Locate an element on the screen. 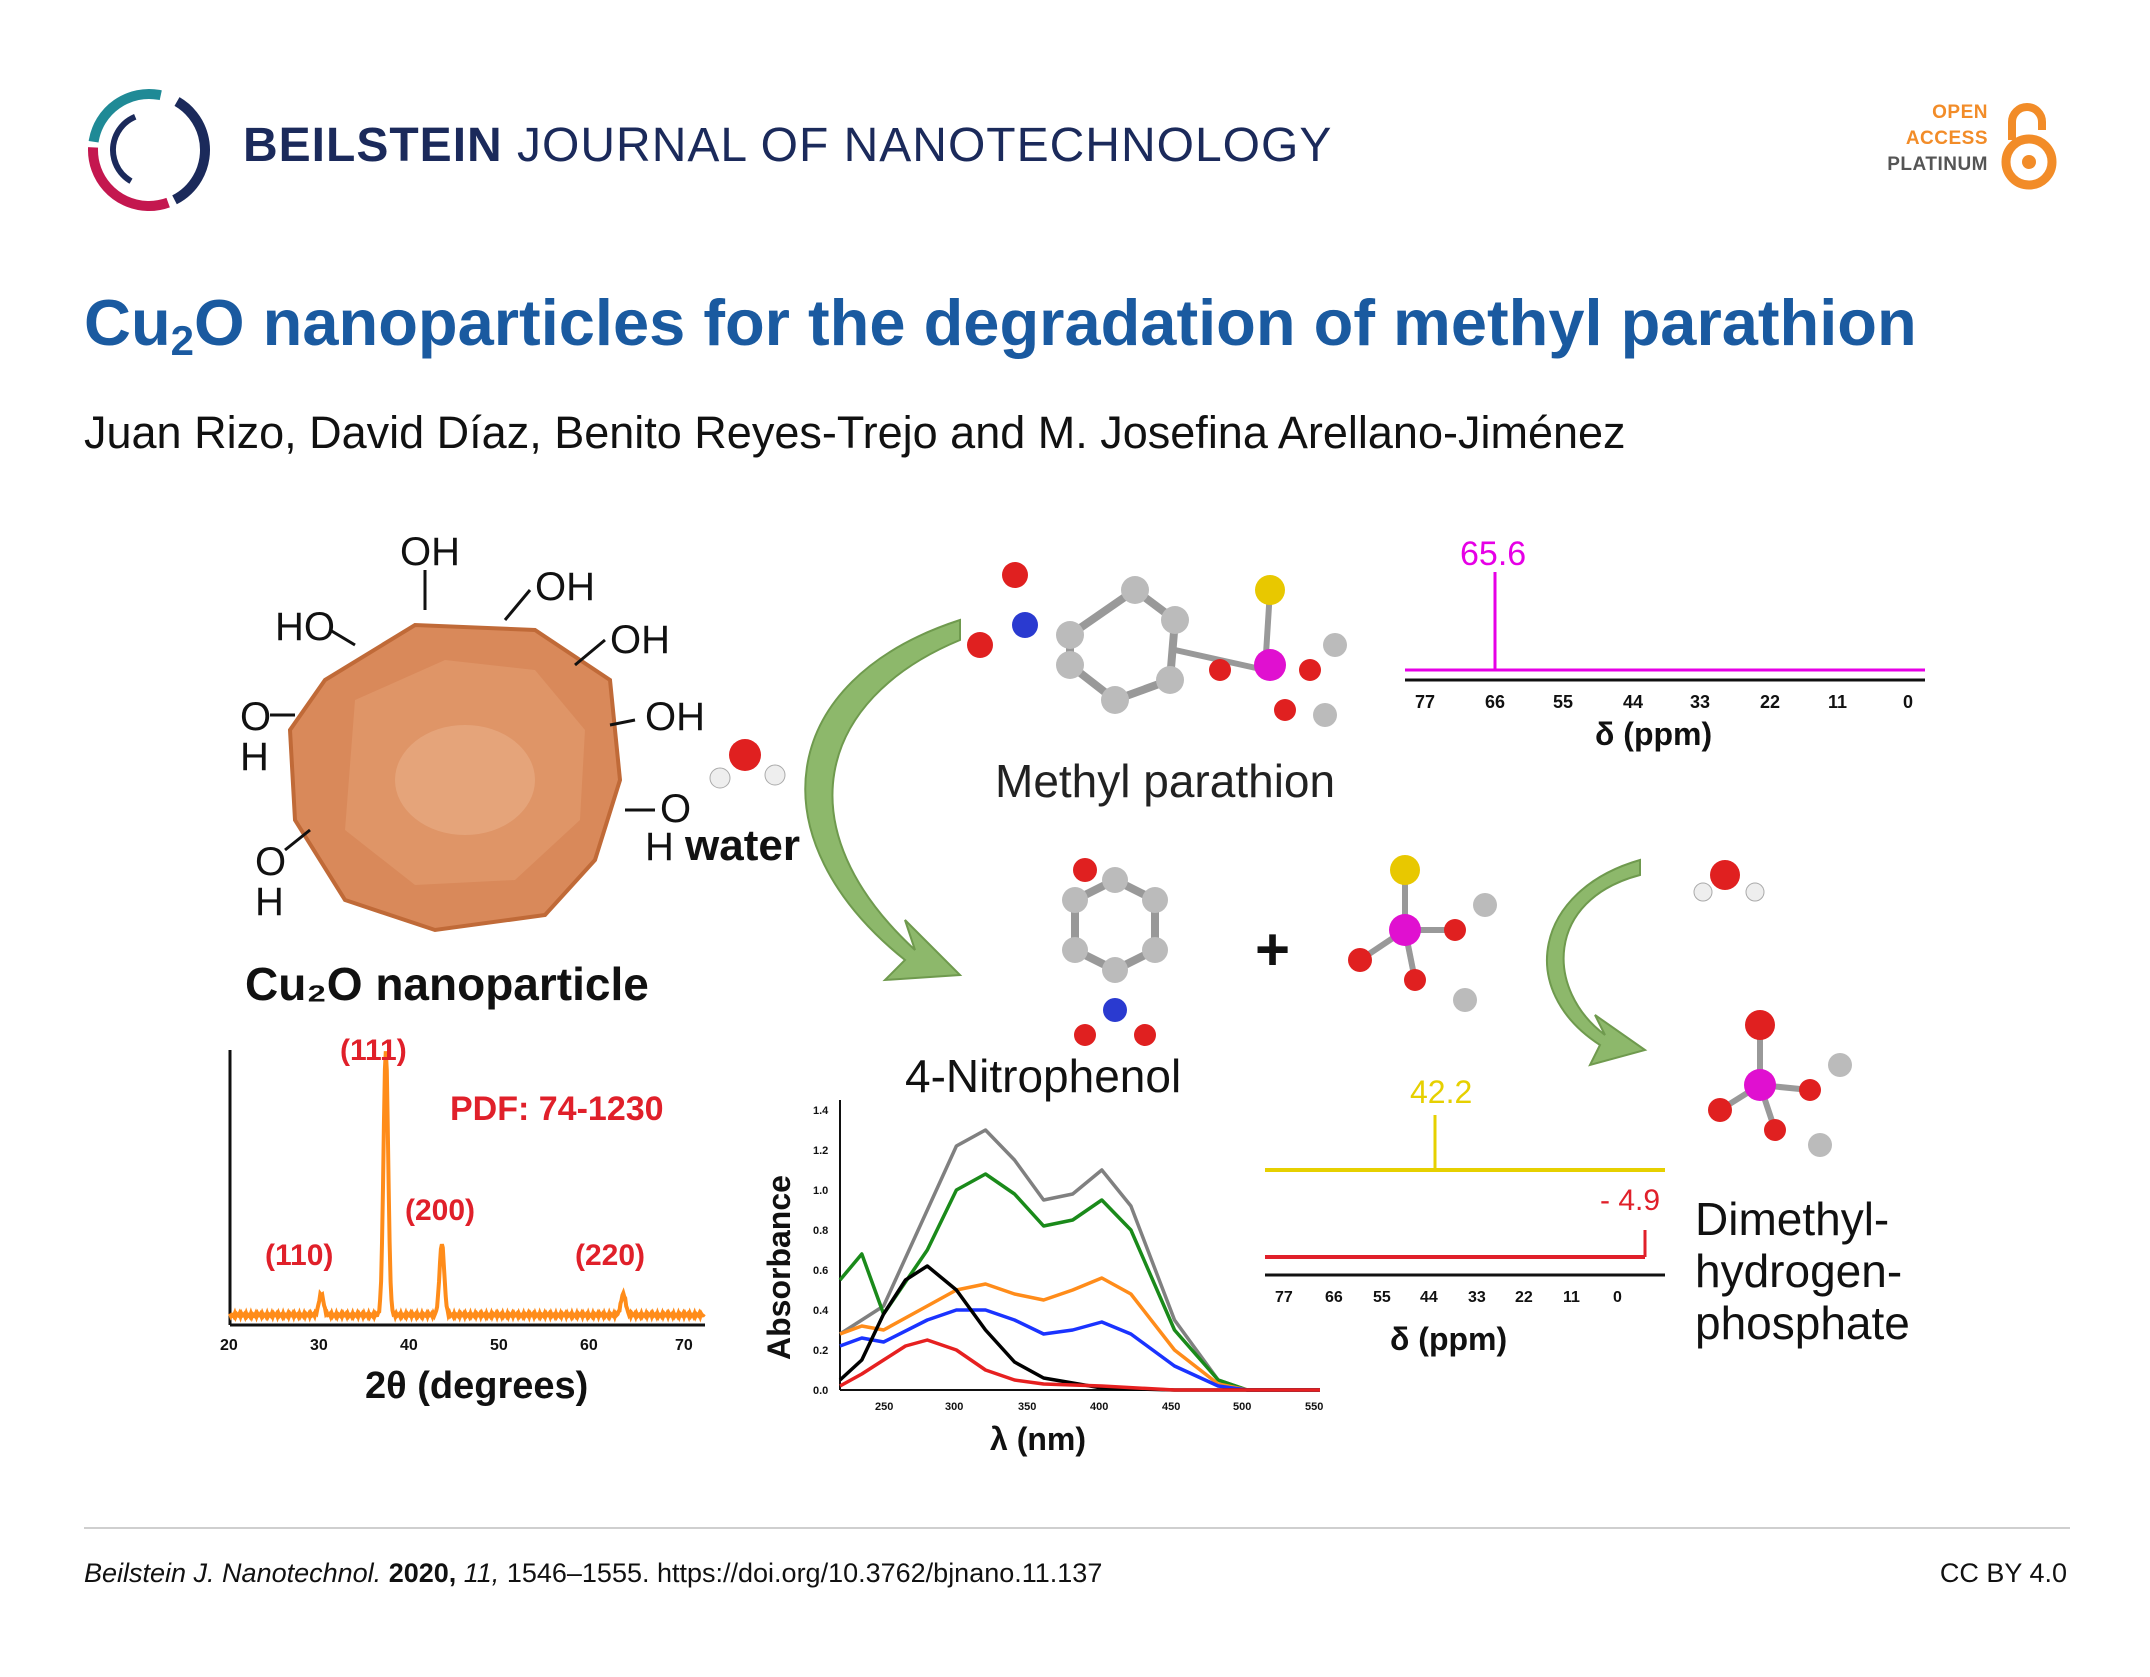 The height and width of the screenshot is (1677, 2150). svg-text: 30 is located at coordinates (319, 1345).